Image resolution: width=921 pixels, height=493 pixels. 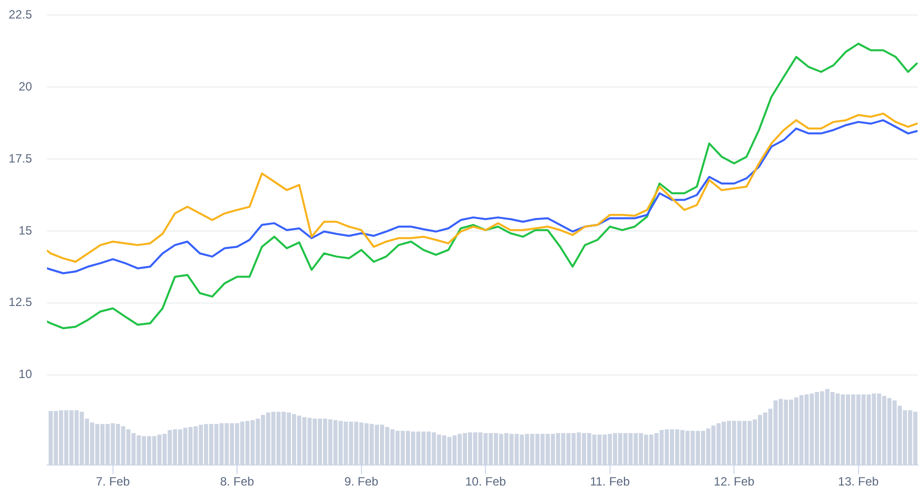 What do you see at coordinates (237, 481) in the screenshot?
I see `x-tick-label: 8. Feb` at bounding box center [237, 481].